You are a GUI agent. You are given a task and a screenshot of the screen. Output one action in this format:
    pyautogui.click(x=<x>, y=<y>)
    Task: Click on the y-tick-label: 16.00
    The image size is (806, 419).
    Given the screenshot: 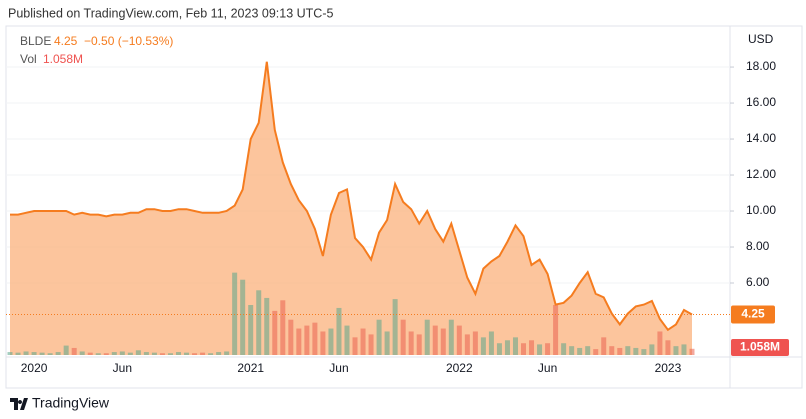 What is the action you would take?
    pyautogui.click(x=761, y=102)
    